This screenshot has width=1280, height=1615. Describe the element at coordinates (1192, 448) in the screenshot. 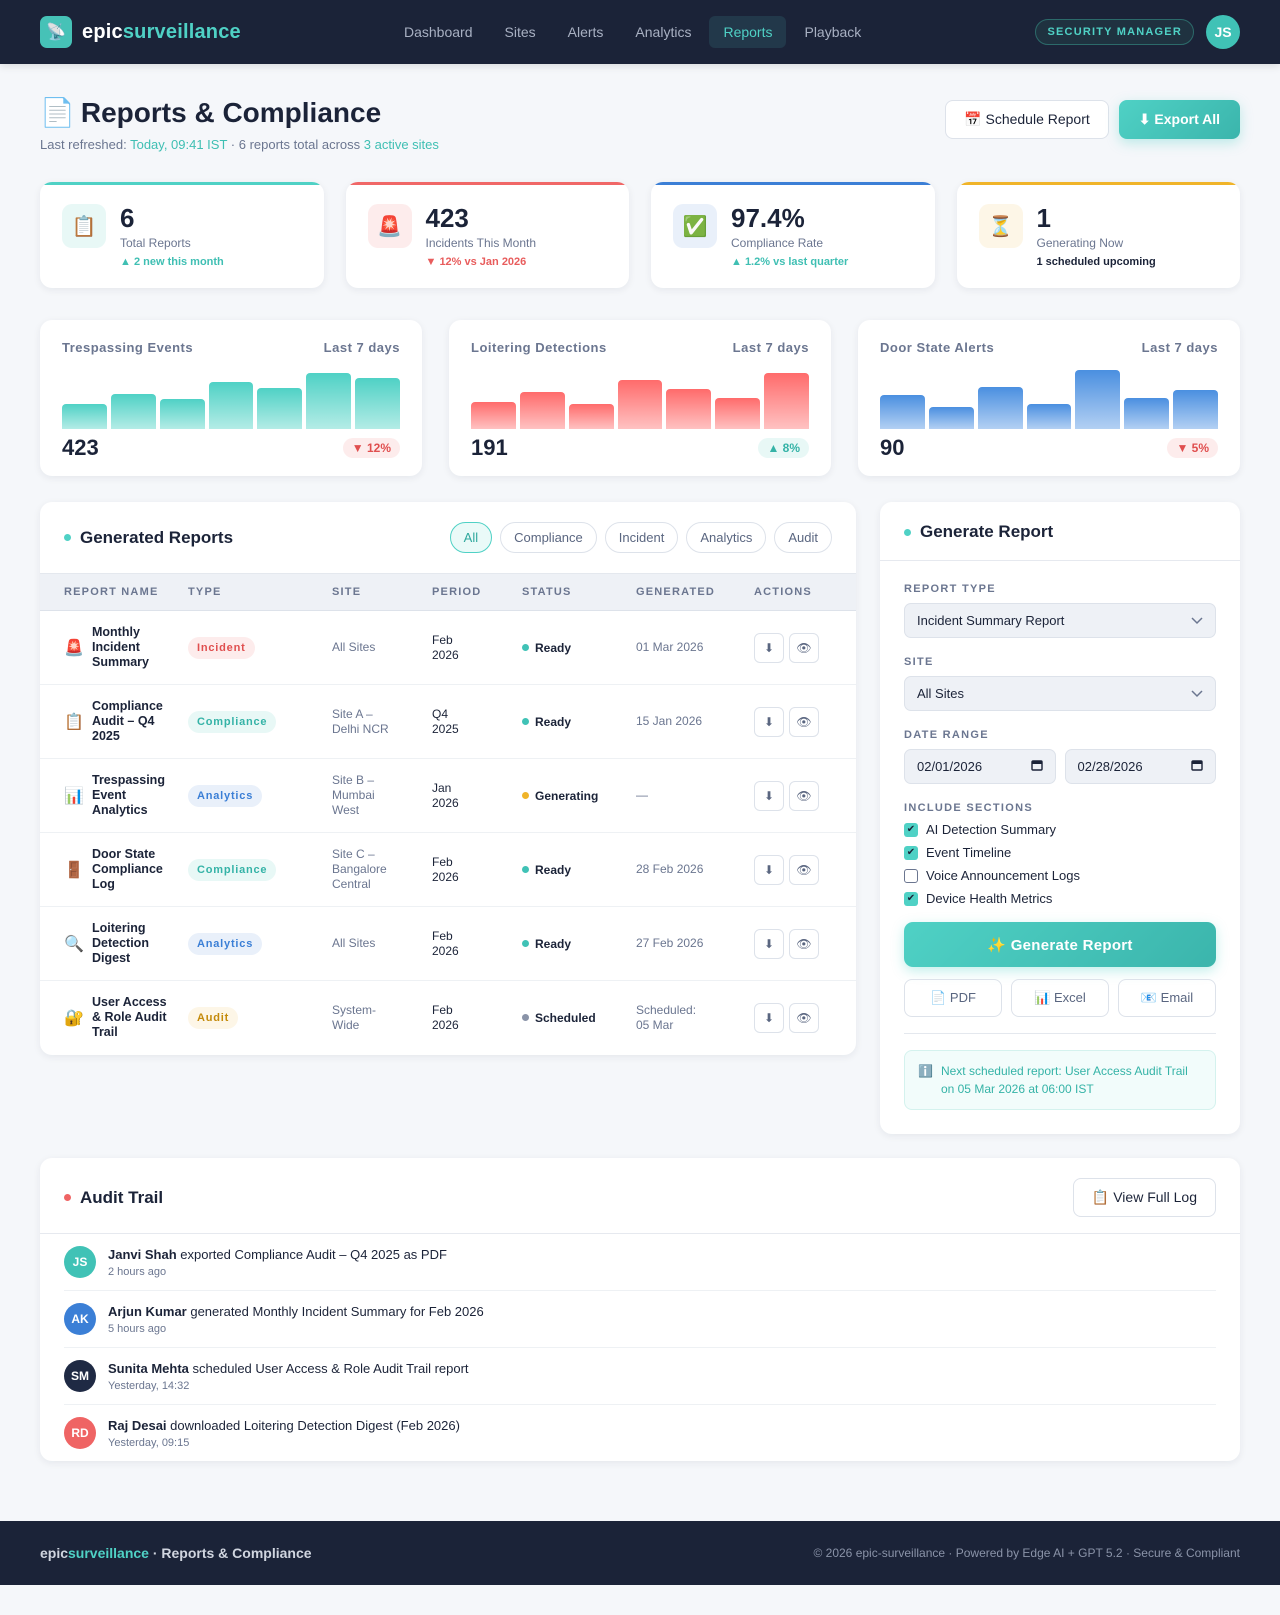

I see `trend-badge: ▼ 5%` at that location.